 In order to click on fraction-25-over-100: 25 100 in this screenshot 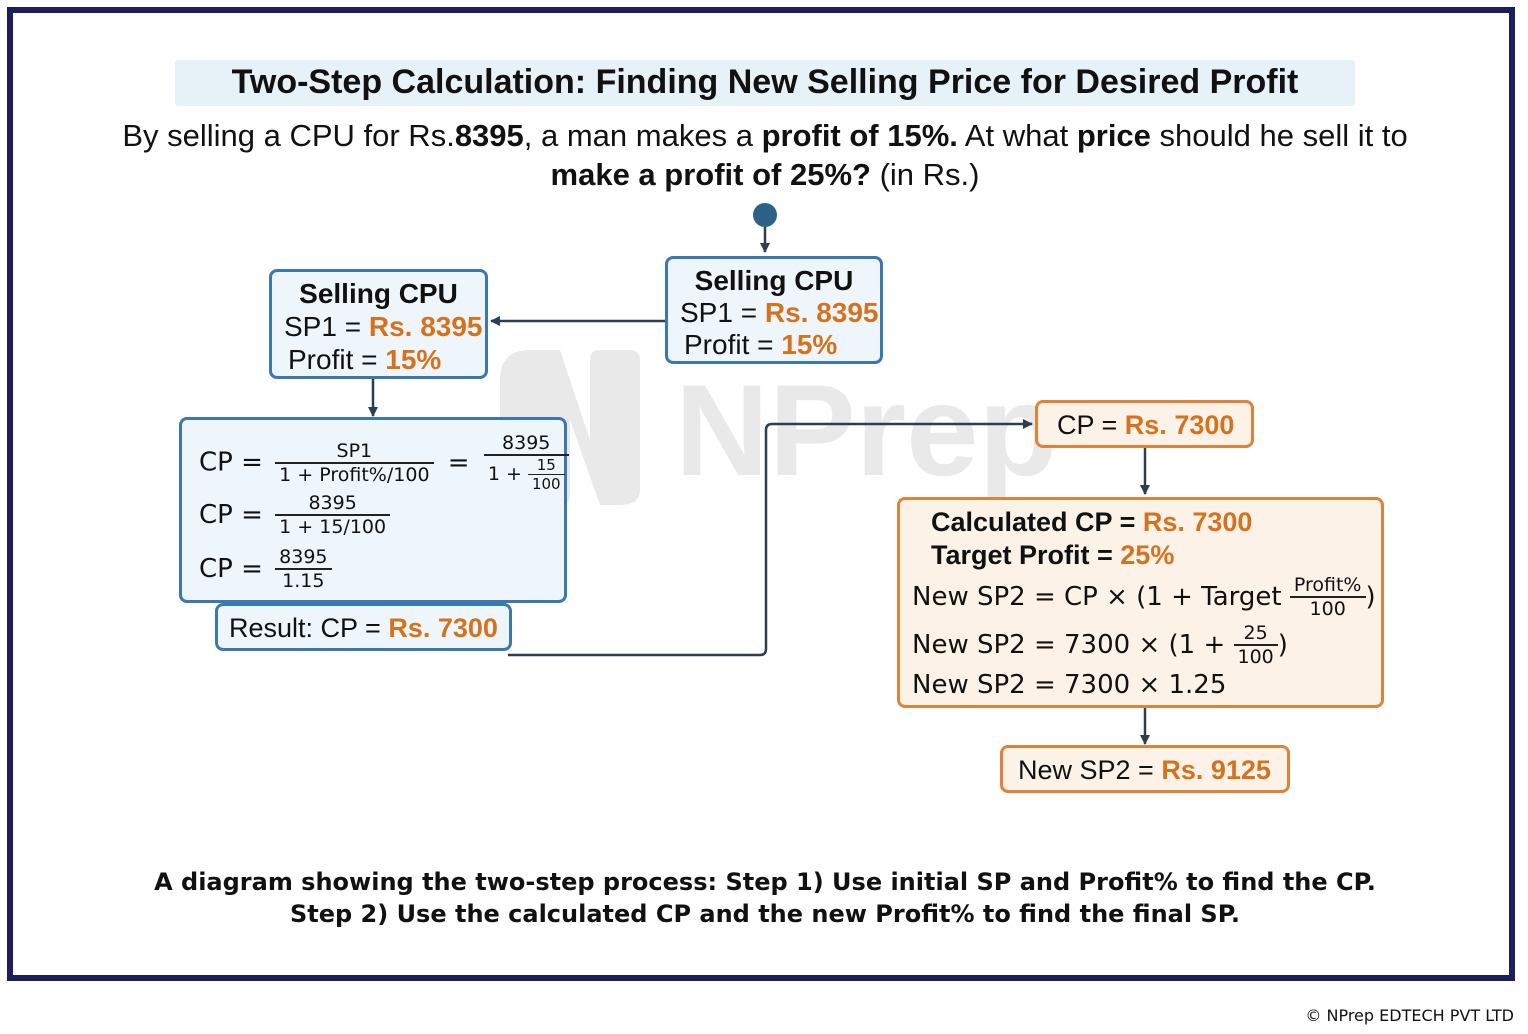, I will do `click(1255, 645)`.